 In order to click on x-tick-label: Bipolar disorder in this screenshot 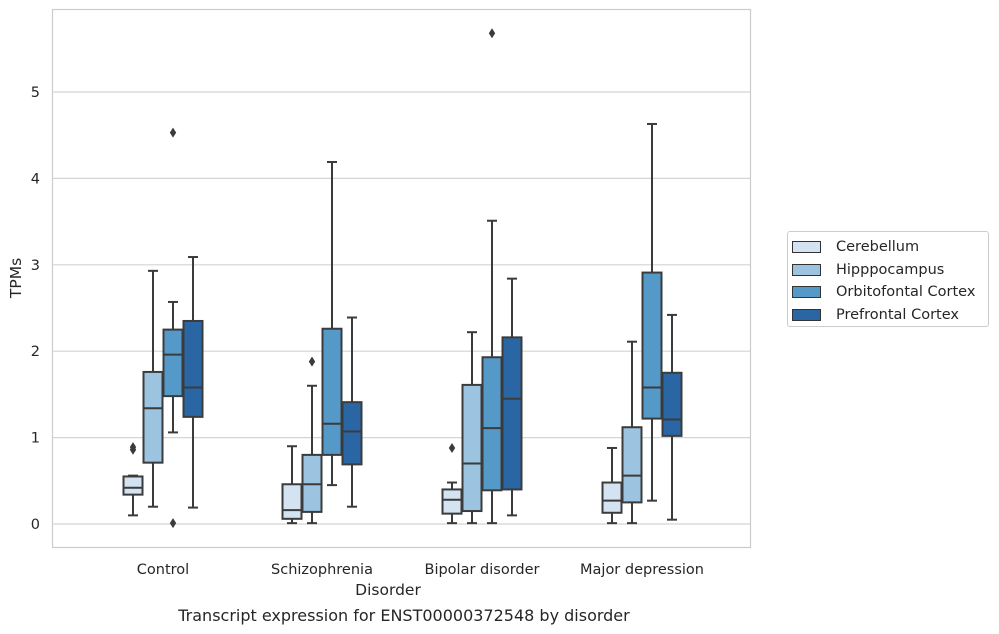, I will do `click(482, 570)`.